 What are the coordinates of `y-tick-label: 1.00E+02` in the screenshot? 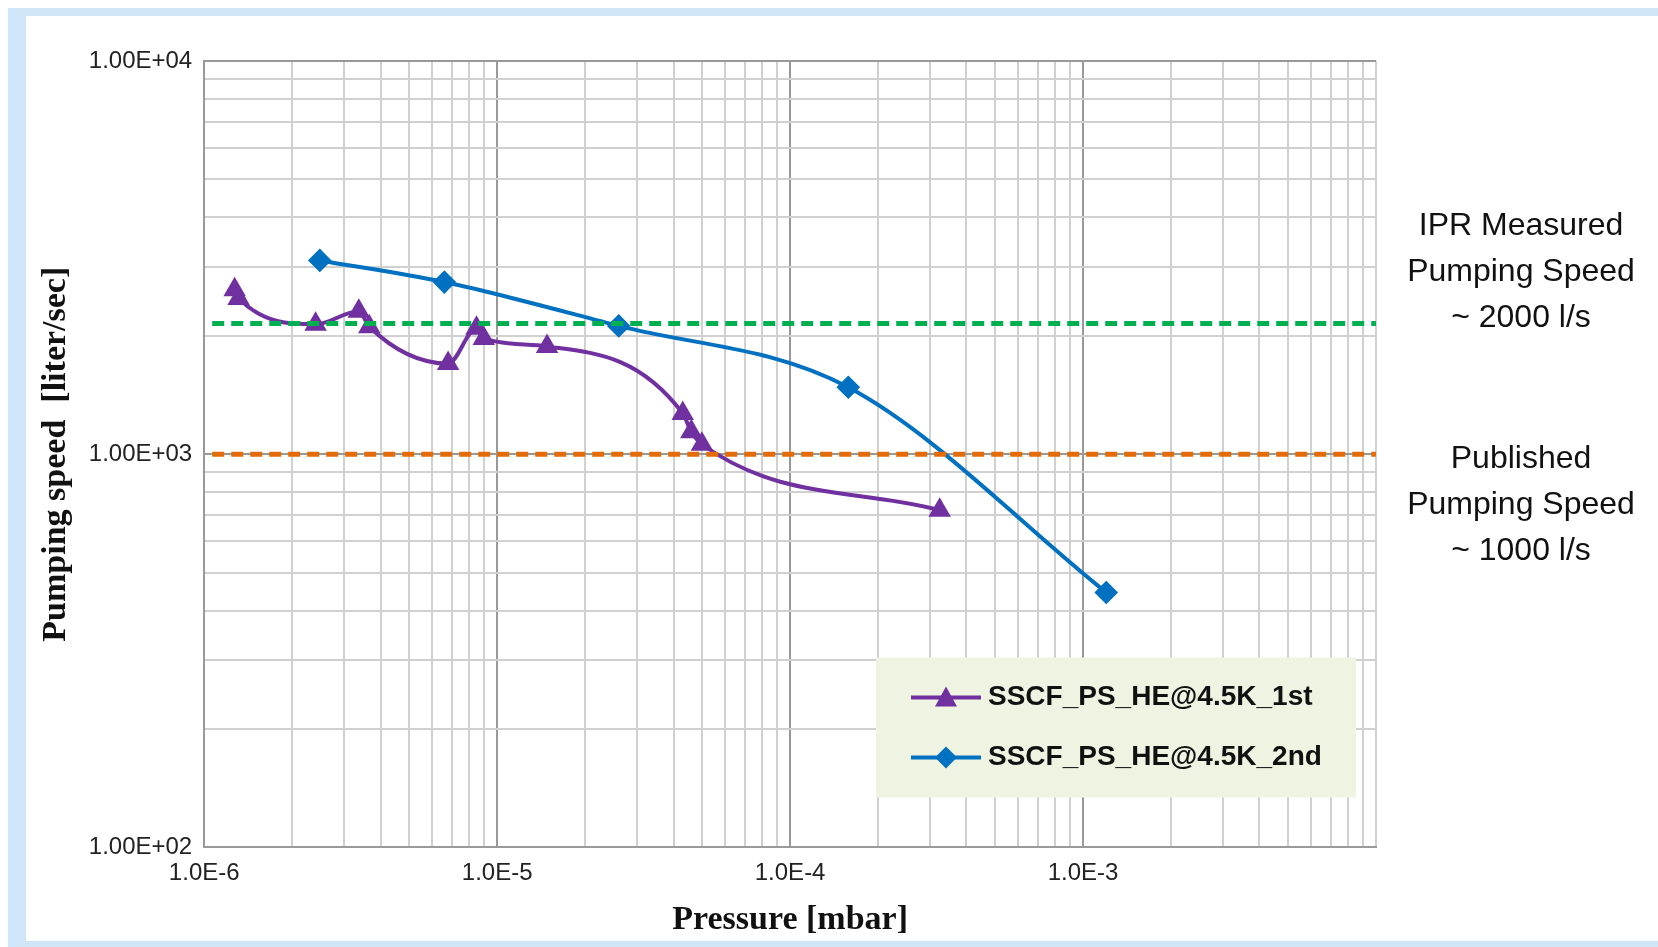 It's located at (140, 846).